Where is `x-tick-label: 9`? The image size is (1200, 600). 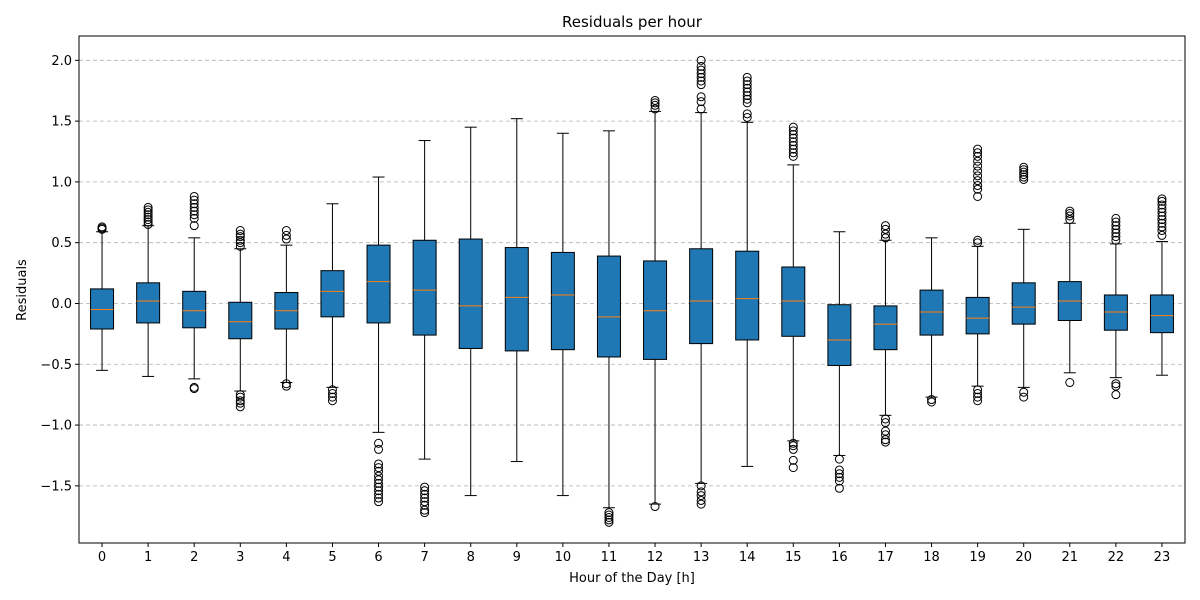 x-tick-label: 9 is located at coordinates (517, 557).